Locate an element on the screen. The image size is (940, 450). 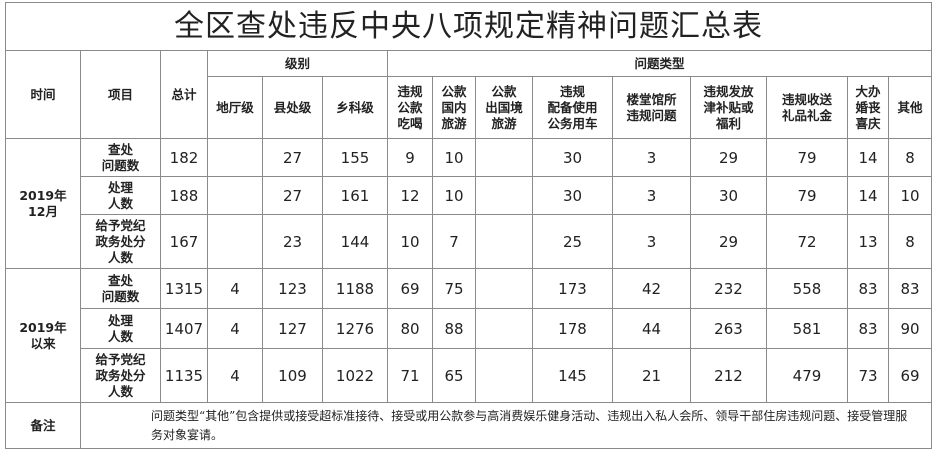
time-cell: 2019年 以来 is located at coordinates (43, 335).